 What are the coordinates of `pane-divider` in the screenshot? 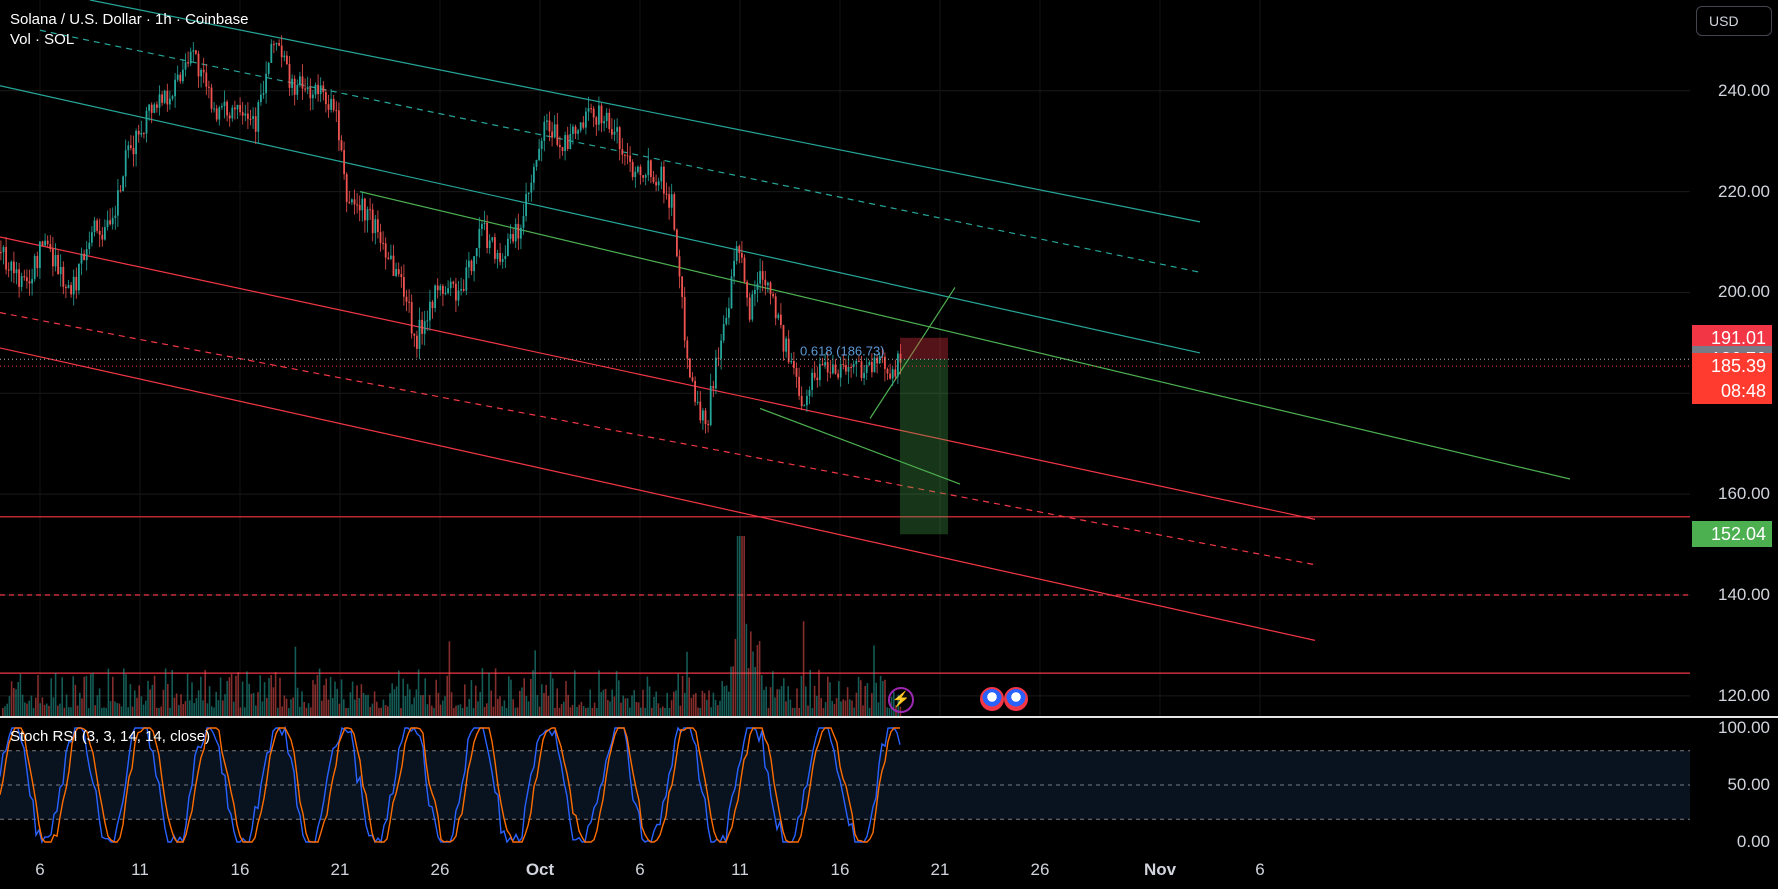 It's located at (889, 717).